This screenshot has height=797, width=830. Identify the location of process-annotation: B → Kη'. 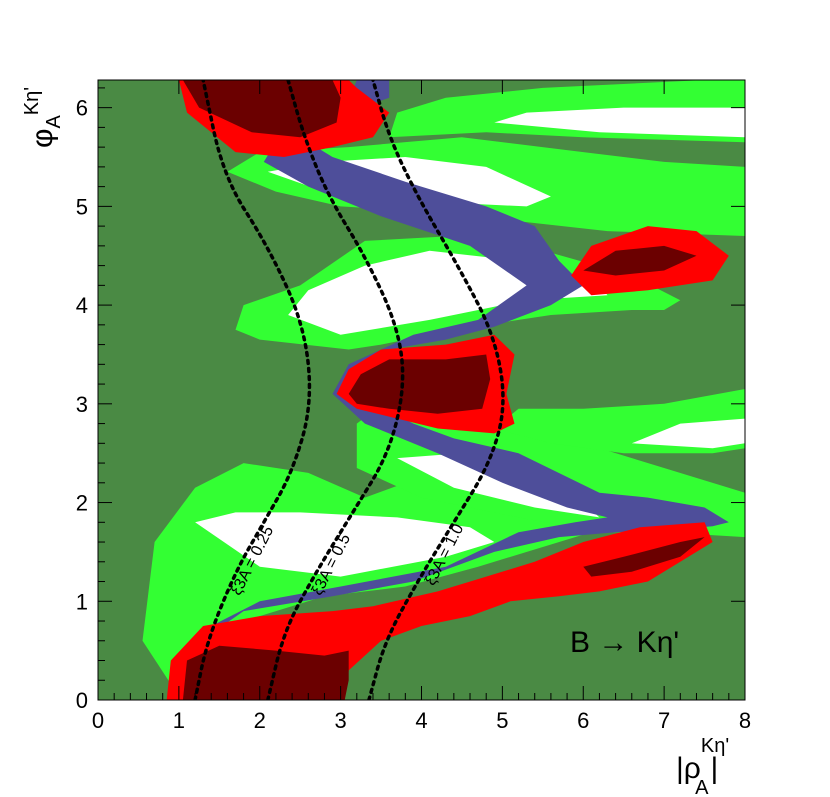
(624, 642).